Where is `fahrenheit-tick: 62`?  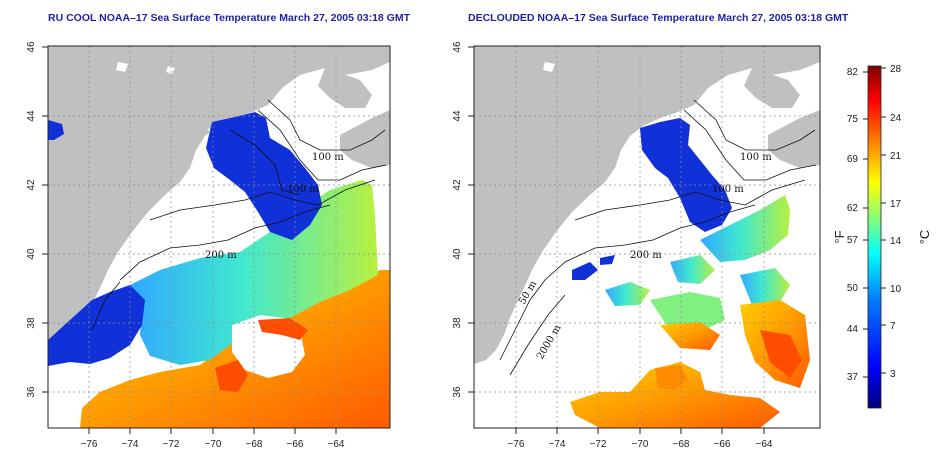
fahrenheit-tick: 62 is located at coordinates (853, 208).